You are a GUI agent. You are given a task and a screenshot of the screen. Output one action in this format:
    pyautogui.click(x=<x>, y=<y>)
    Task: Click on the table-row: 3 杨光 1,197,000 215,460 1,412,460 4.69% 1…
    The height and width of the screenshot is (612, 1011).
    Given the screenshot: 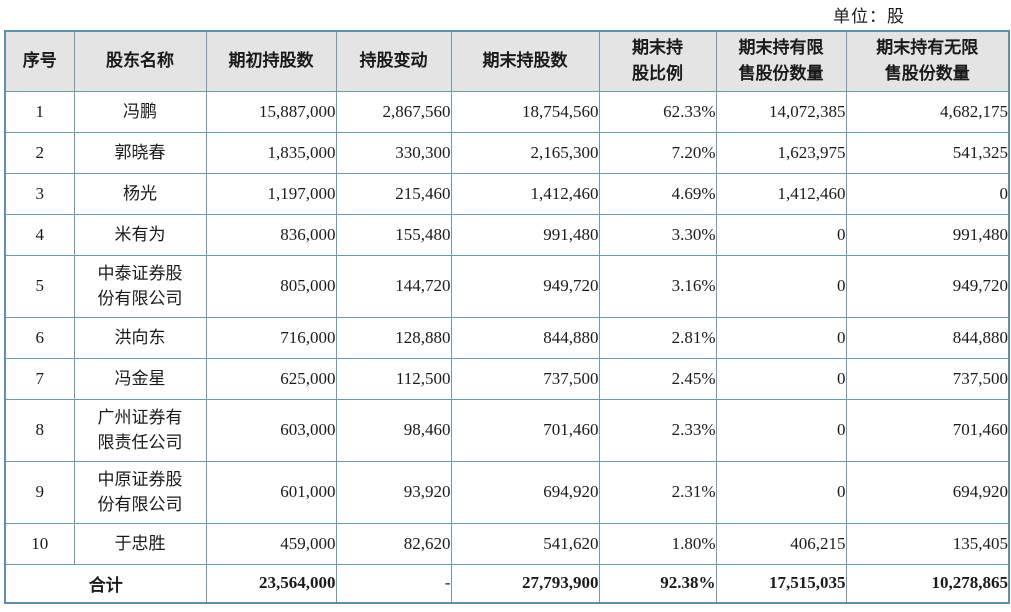 What is the action you would take?
    pyautogui.click(x=507, y=193)
    